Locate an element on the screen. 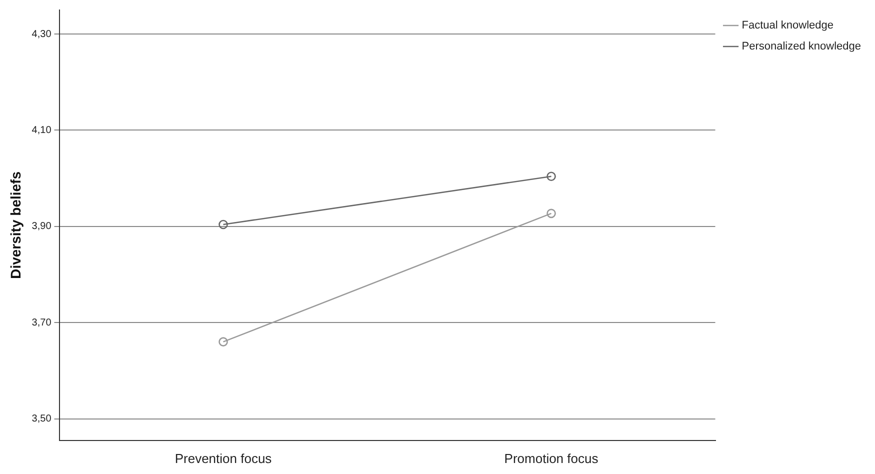  y-tick-label: 3,90 is located at coordinates (42, 226).